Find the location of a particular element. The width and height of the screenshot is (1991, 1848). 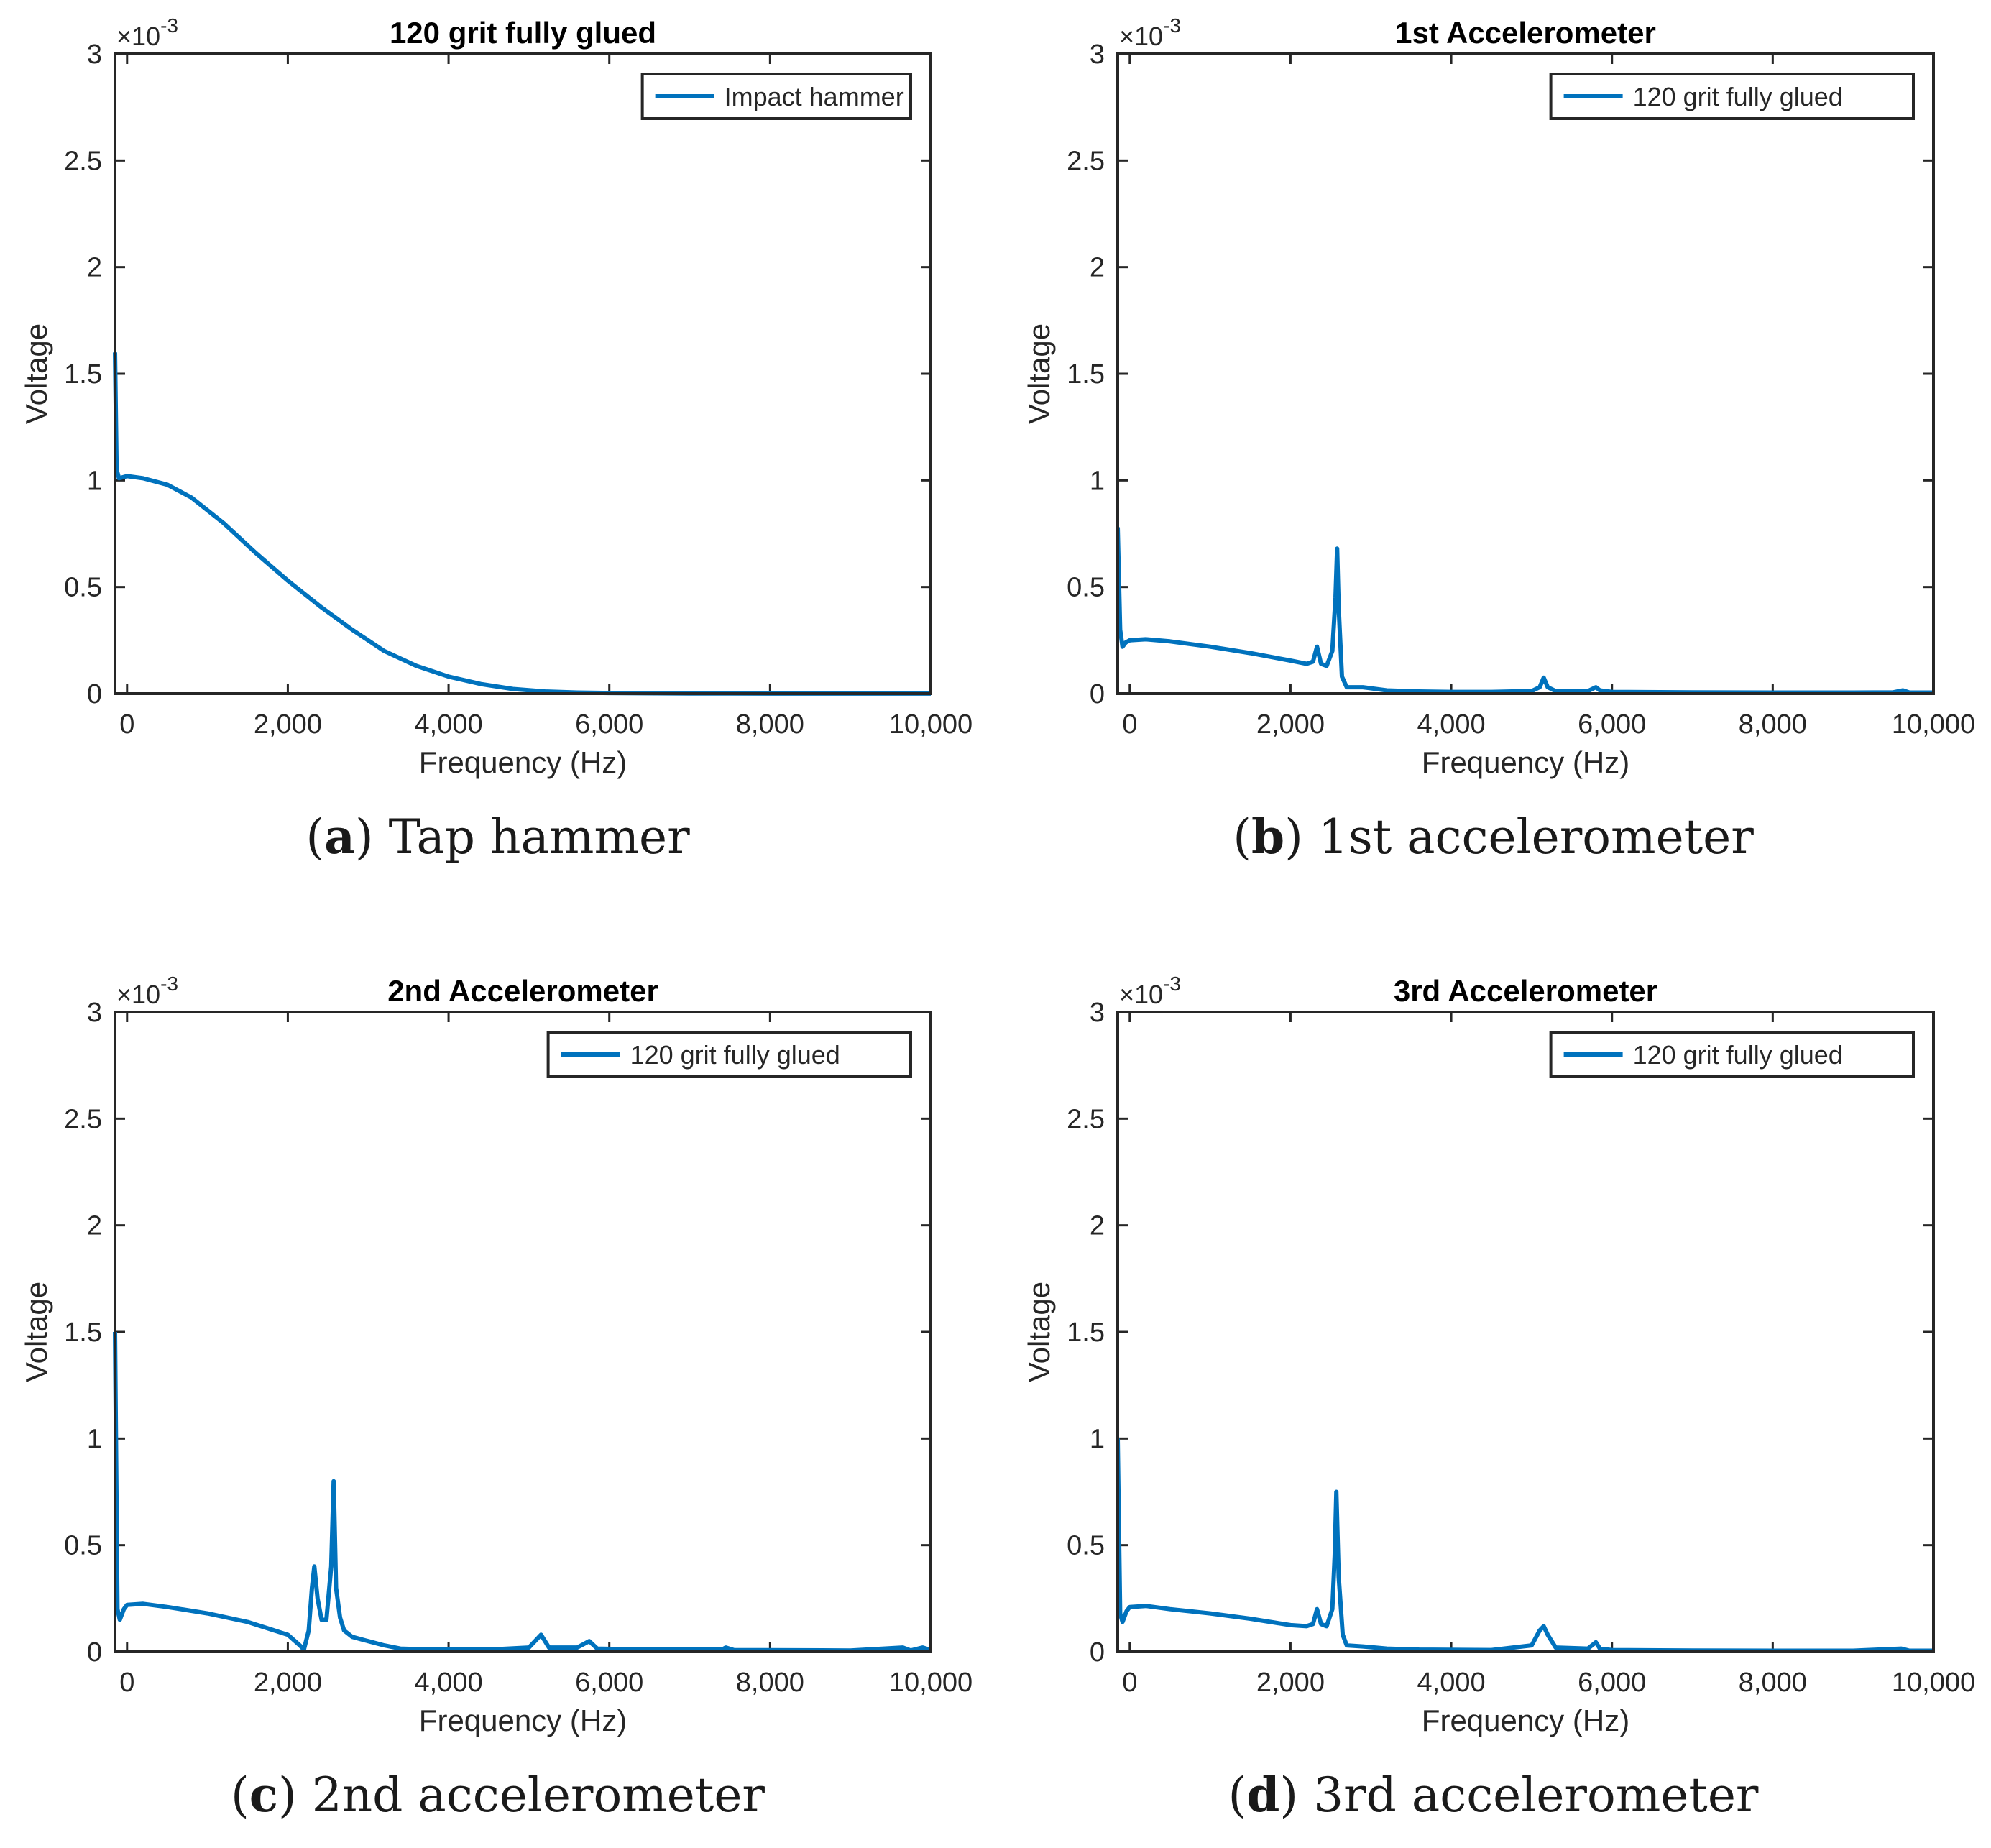

chart-title: 2nd Accelerometer is located at coordinates (522, 991).